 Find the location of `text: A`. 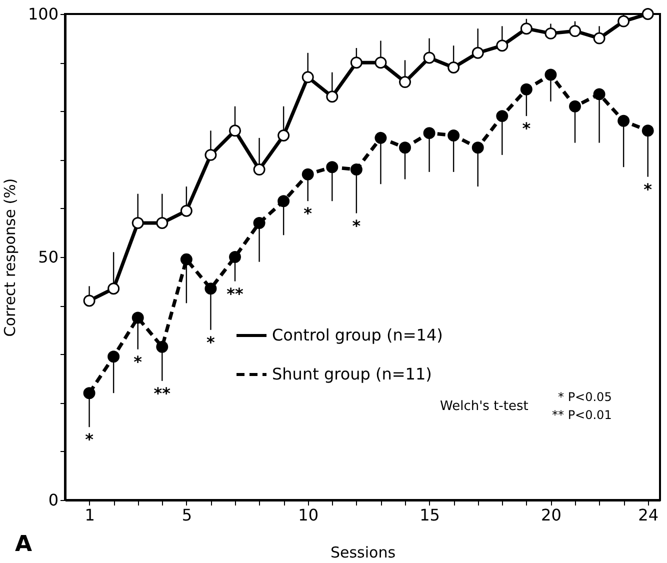

text: A is located at coordinates (23, 544).